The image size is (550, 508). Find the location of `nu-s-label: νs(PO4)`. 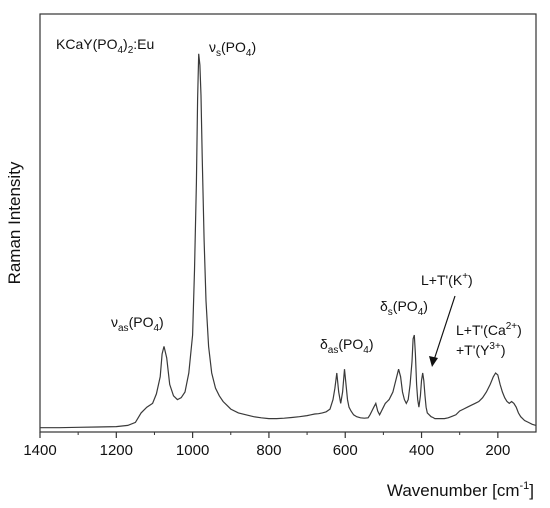

nu-s-label: νs(PO4) is located at coordinates (232, 49).